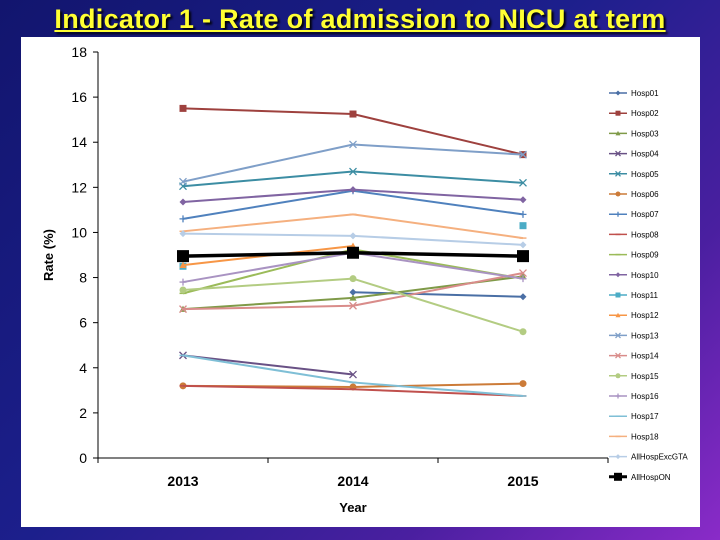  What do you see at coordinates (79, 97) in the screenshot?
I see `y-tick-label: 16` at bounding box center [79, 97].